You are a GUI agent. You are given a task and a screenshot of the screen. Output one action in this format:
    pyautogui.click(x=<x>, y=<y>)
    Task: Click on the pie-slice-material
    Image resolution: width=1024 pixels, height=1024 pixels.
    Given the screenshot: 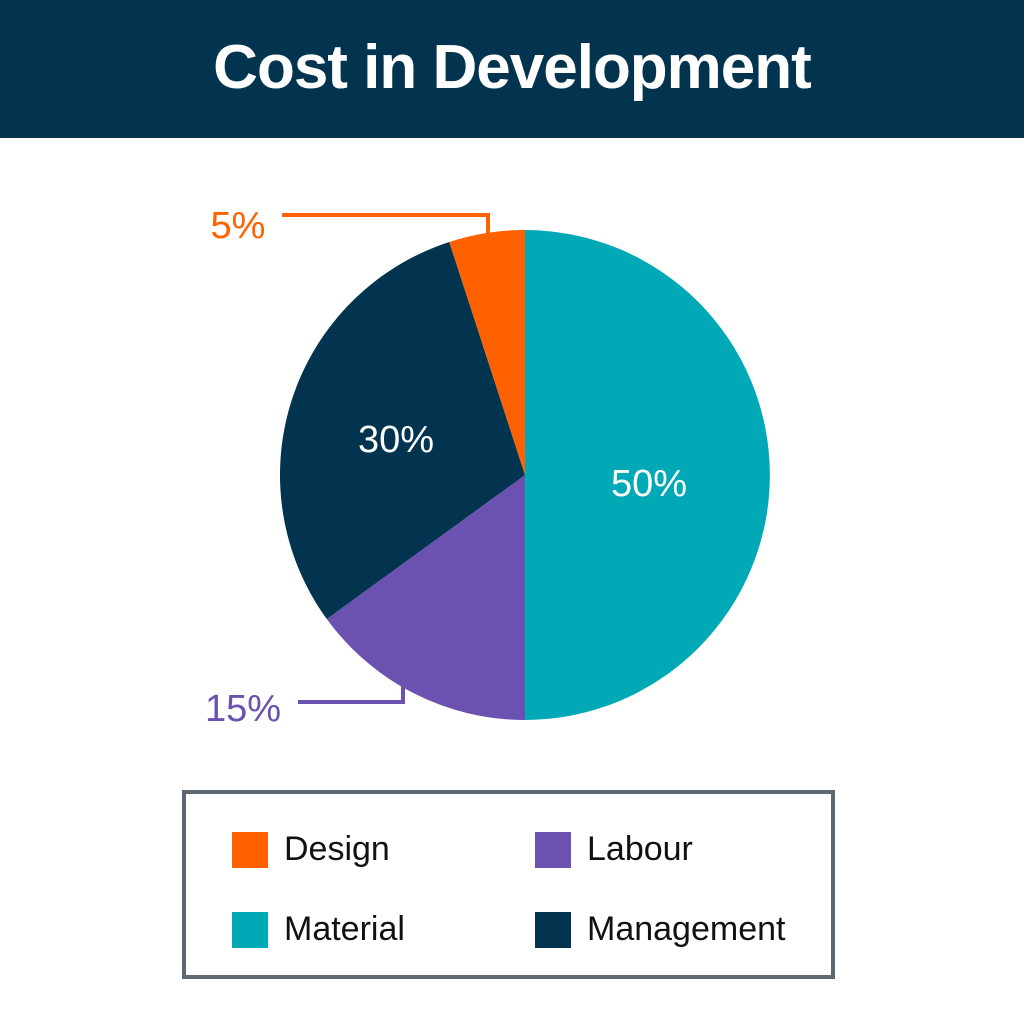 What is the action you would take?
    pyautogui.click(x=647, y=475)
    